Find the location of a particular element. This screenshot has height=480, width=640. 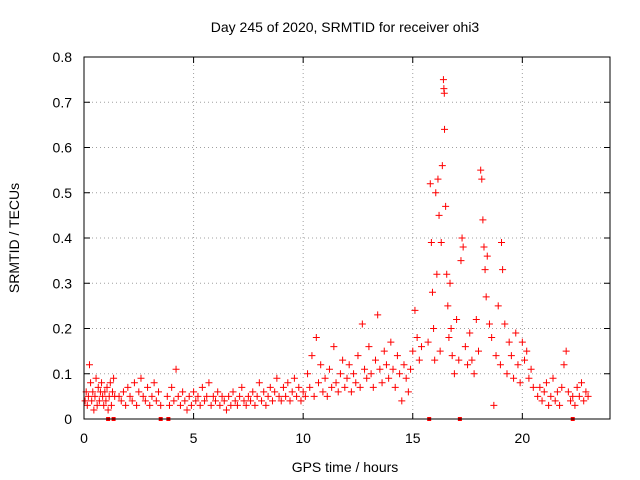

y-tick-label: 0 is located at coordinates (68, 419).